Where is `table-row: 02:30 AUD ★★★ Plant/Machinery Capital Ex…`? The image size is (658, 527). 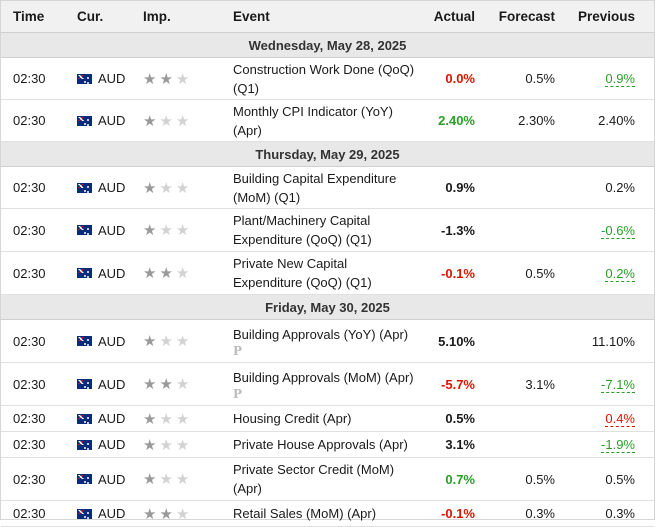 table-row: 02:30 AUD ★★★ Plant/Machinery Capital Ex… is located at coordinates (327, 230).